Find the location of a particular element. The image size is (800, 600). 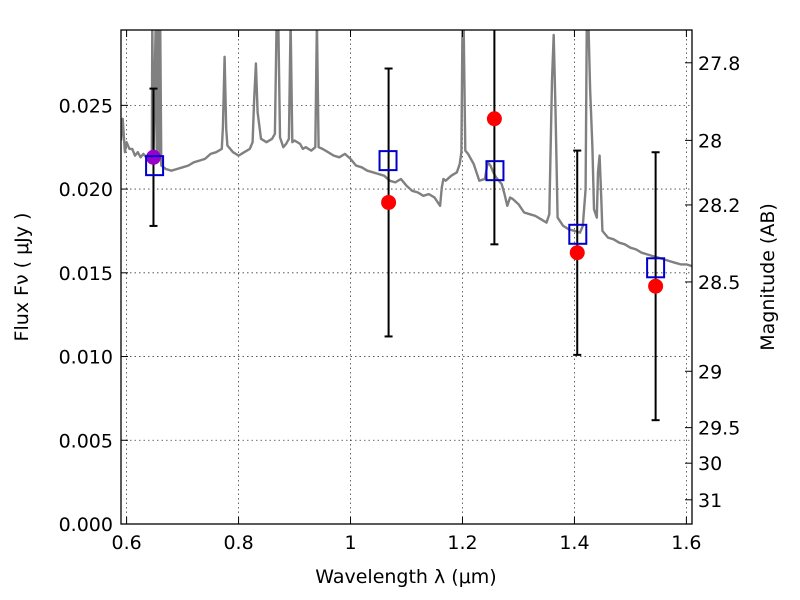

y2-tick-label: 28.2 is located at coordinates (719, 206).